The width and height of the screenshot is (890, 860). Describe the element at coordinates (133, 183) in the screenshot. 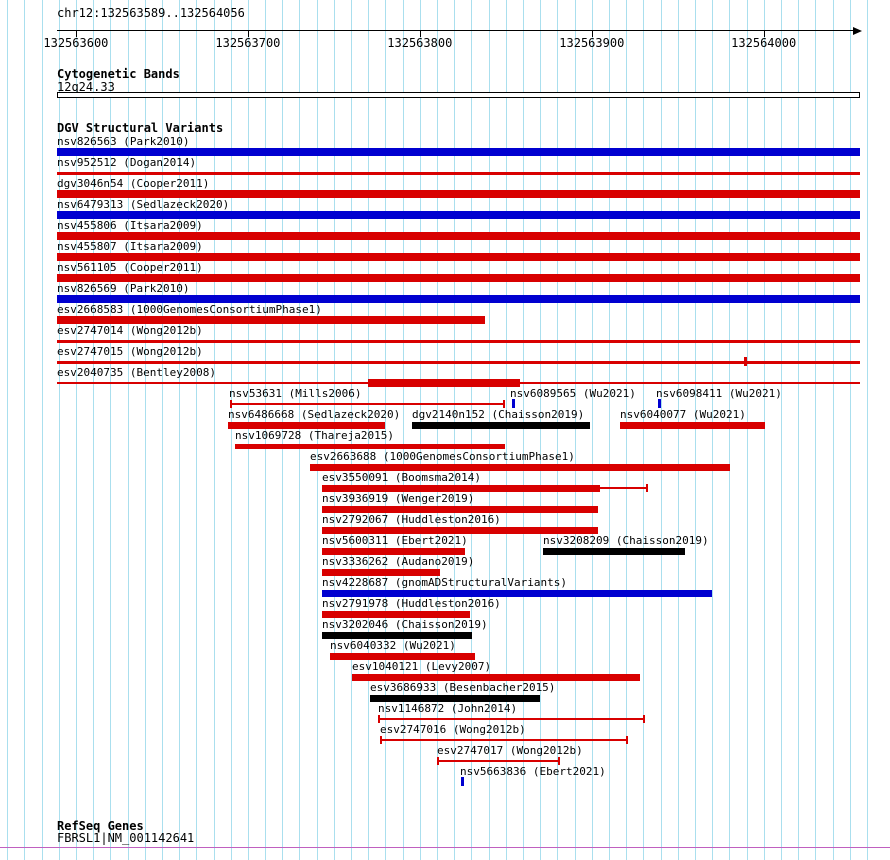

I see `variant-label: dgv3046n54 (Cooper2011)` at that location.